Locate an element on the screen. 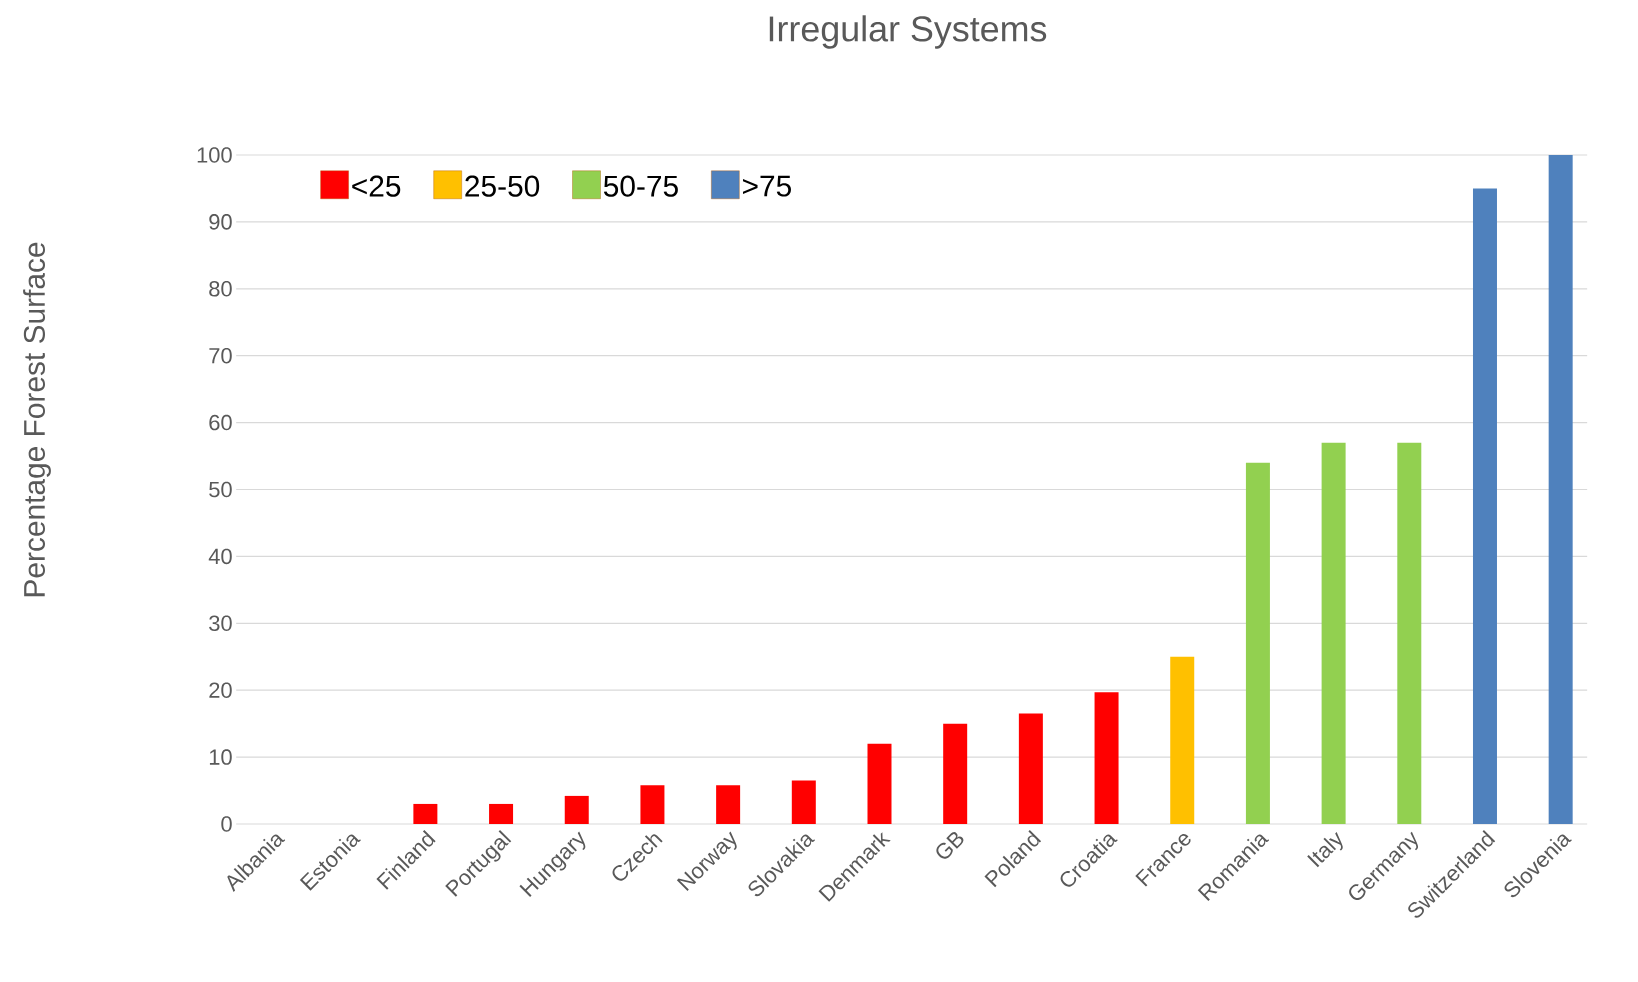  y-tick-label: 60 is located at coordinates (220, 422).